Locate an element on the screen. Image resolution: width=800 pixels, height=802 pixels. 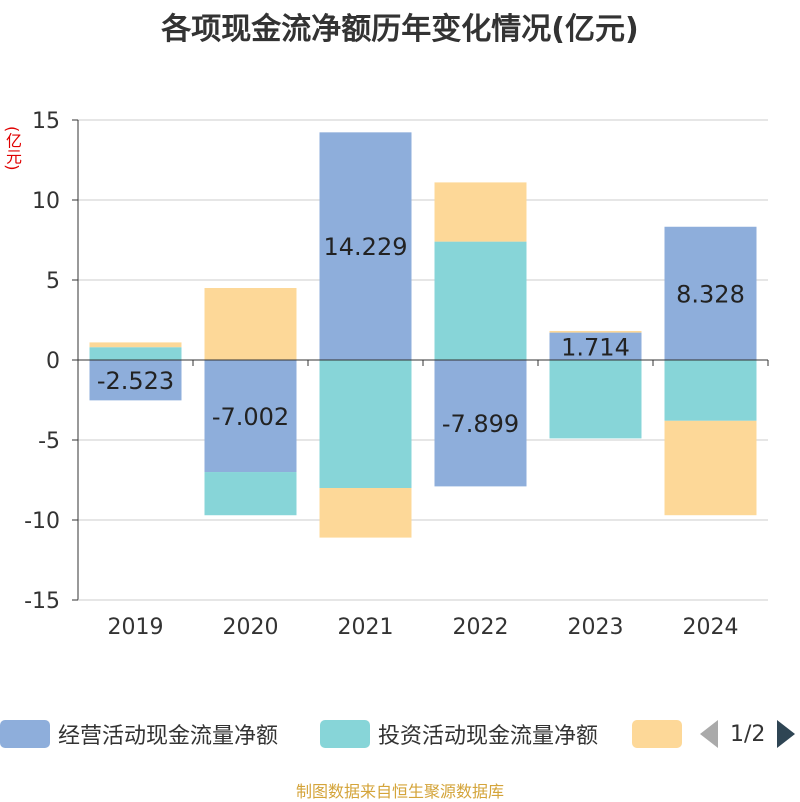
data-label-2024: 8.328 is located at coordinates (710, 294).